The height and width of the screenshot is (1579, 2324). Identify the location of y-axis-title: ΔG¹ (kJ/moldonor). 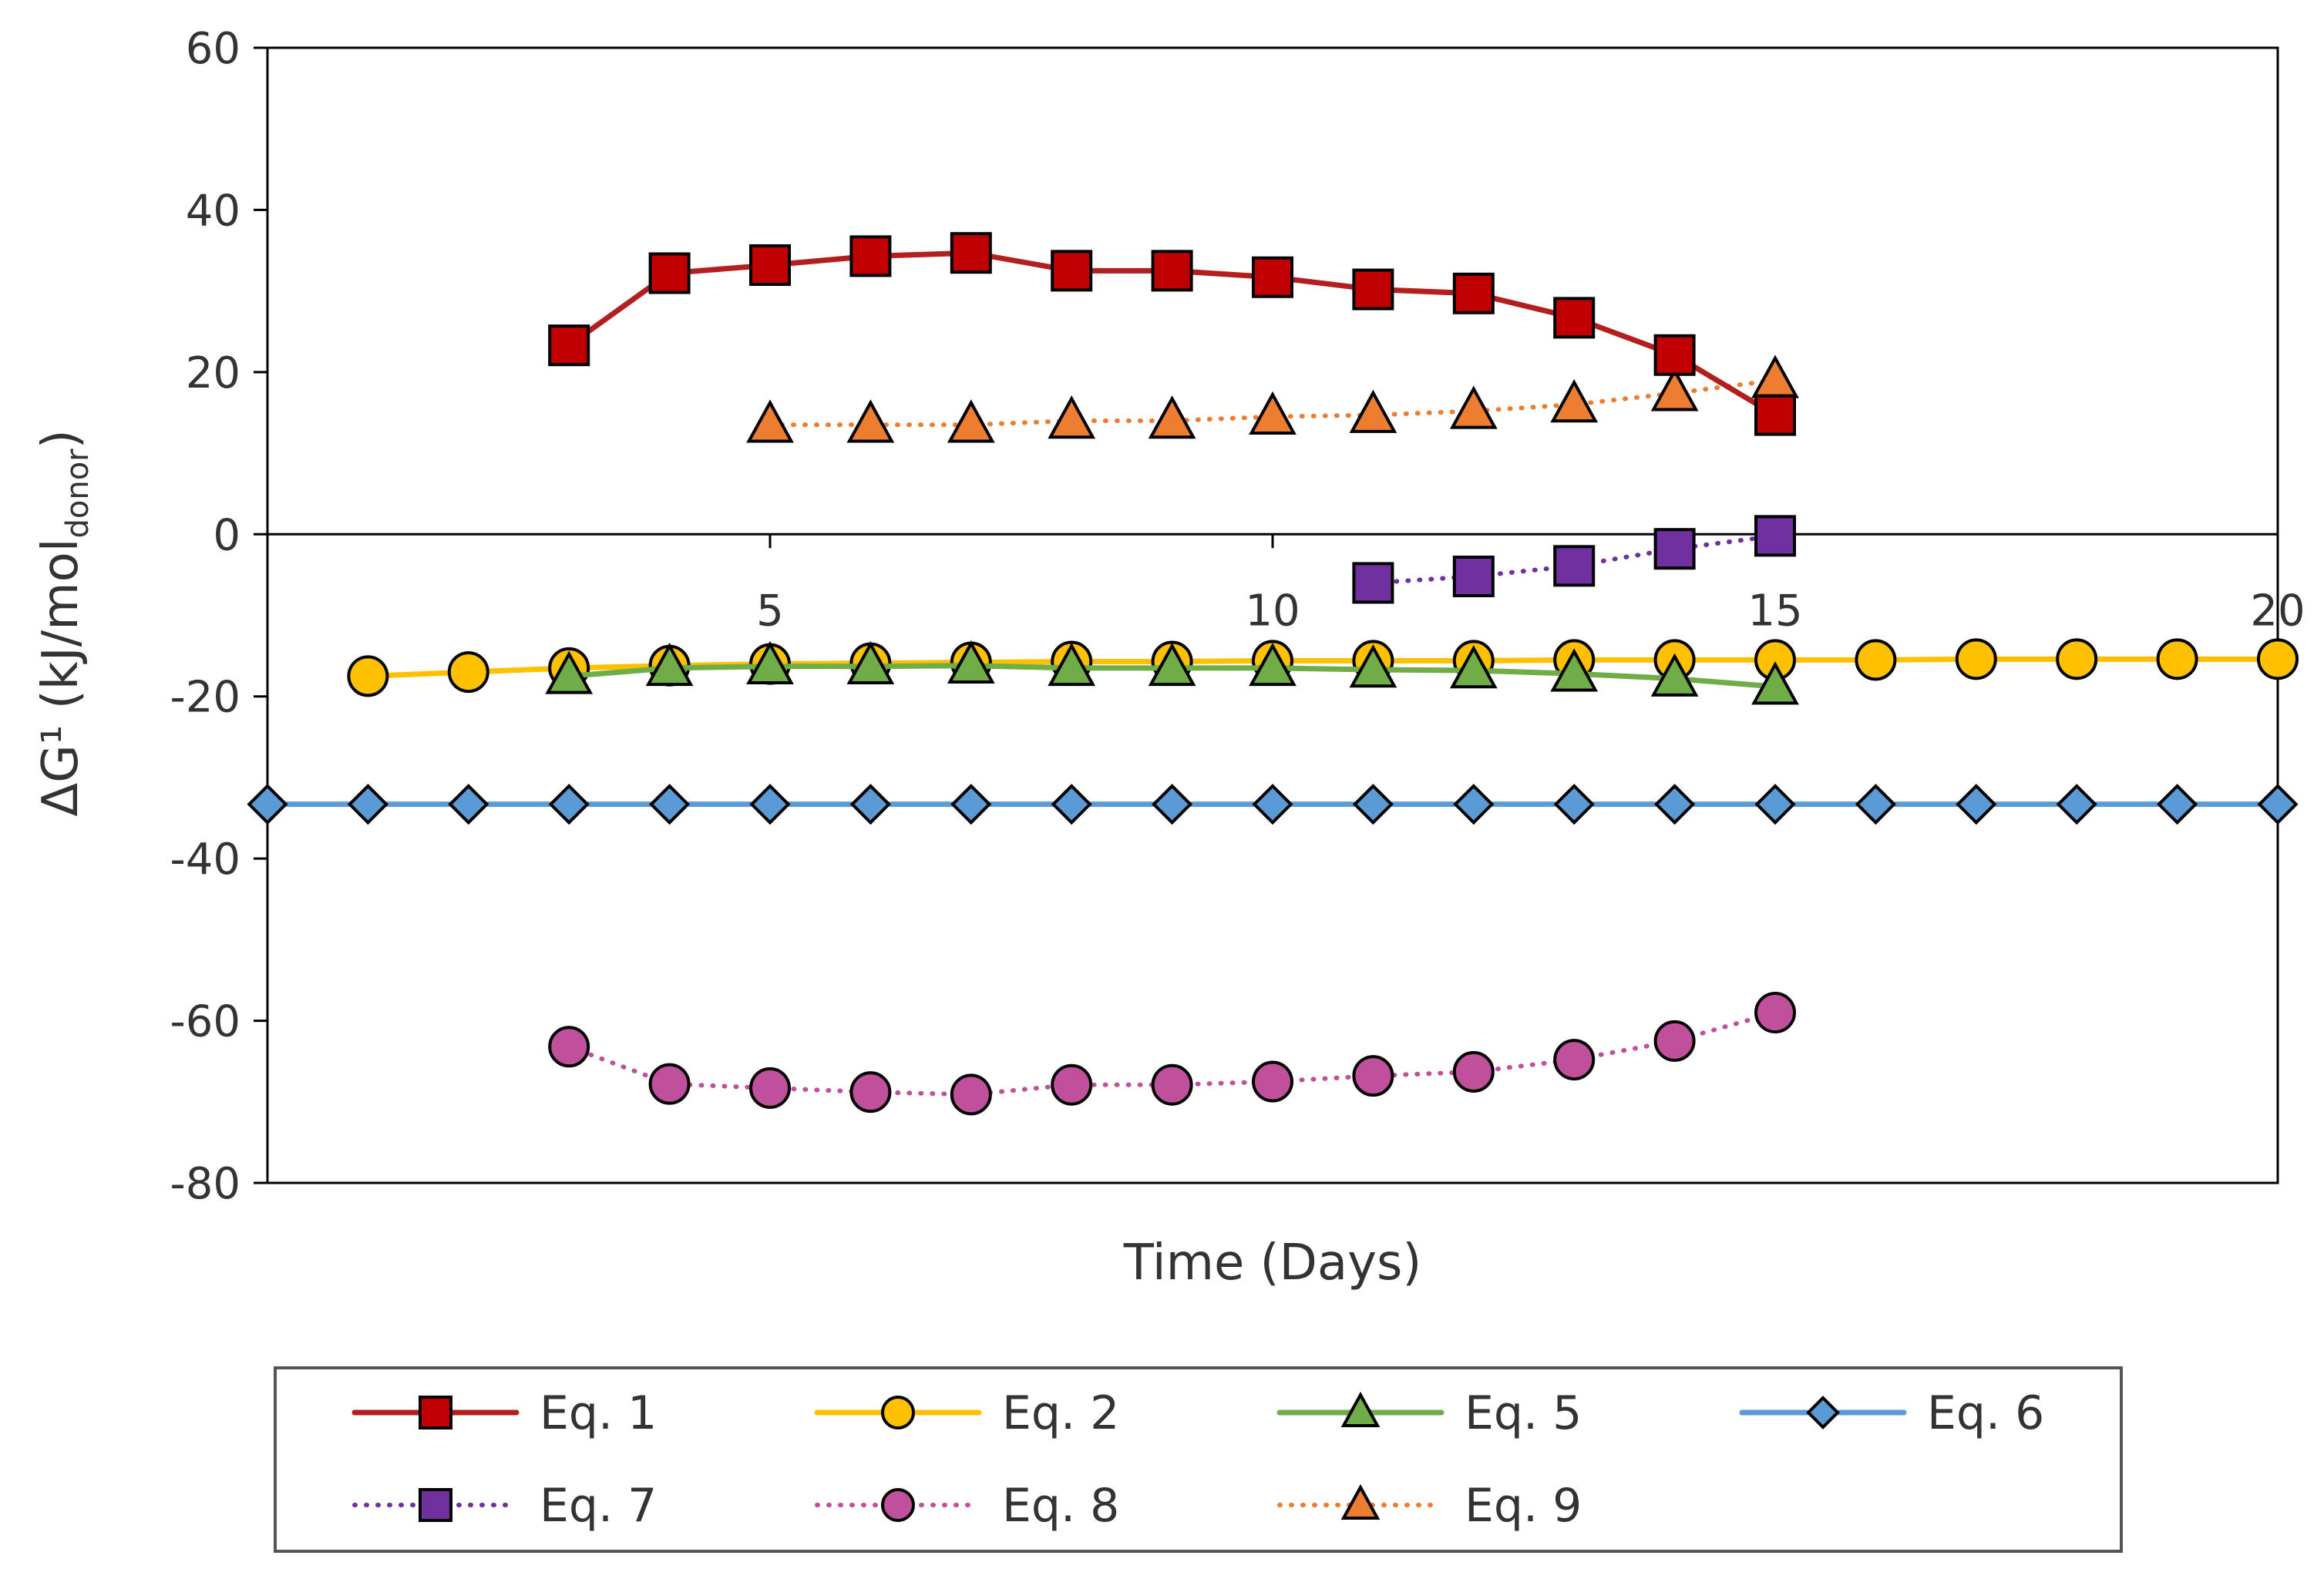
(64, 622).